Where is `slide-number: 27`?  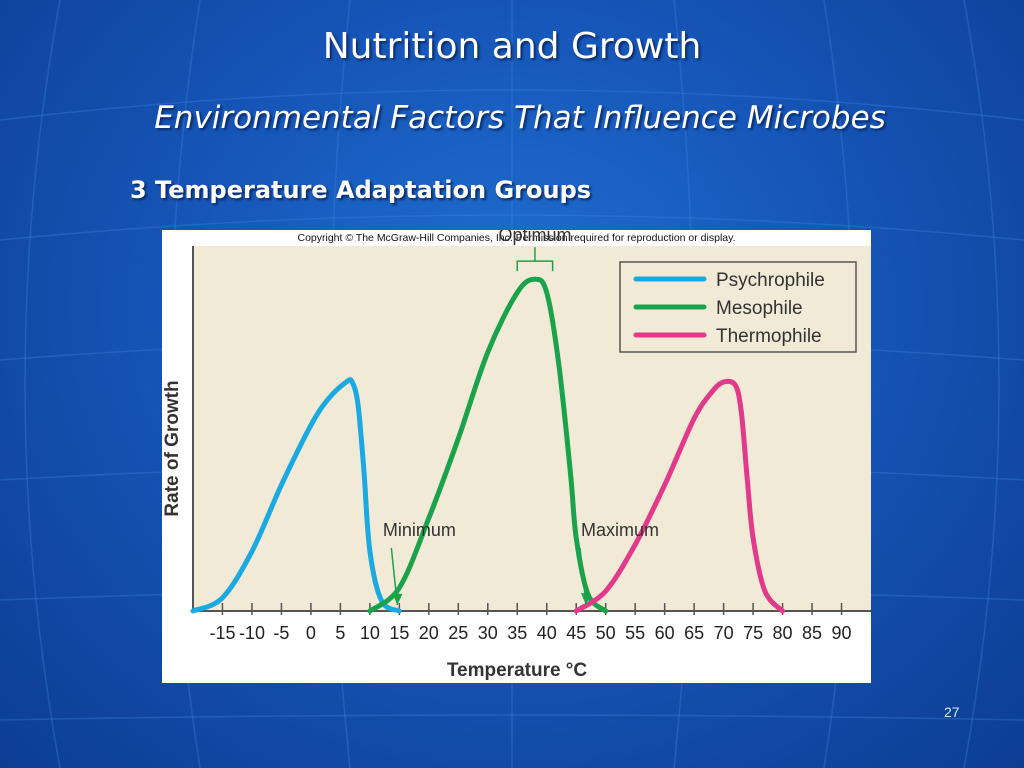
slide-number: 27 is located at coordinates (952, 712).